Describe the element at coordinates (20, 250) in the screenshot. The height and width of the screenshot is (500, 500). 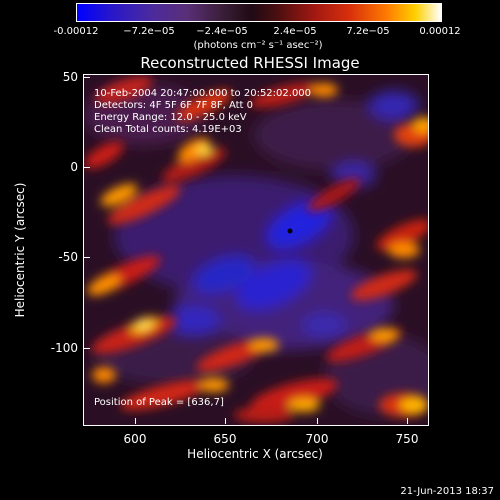
I see `y-axis-title: Heliocentric Y (arcsec)` at that location.